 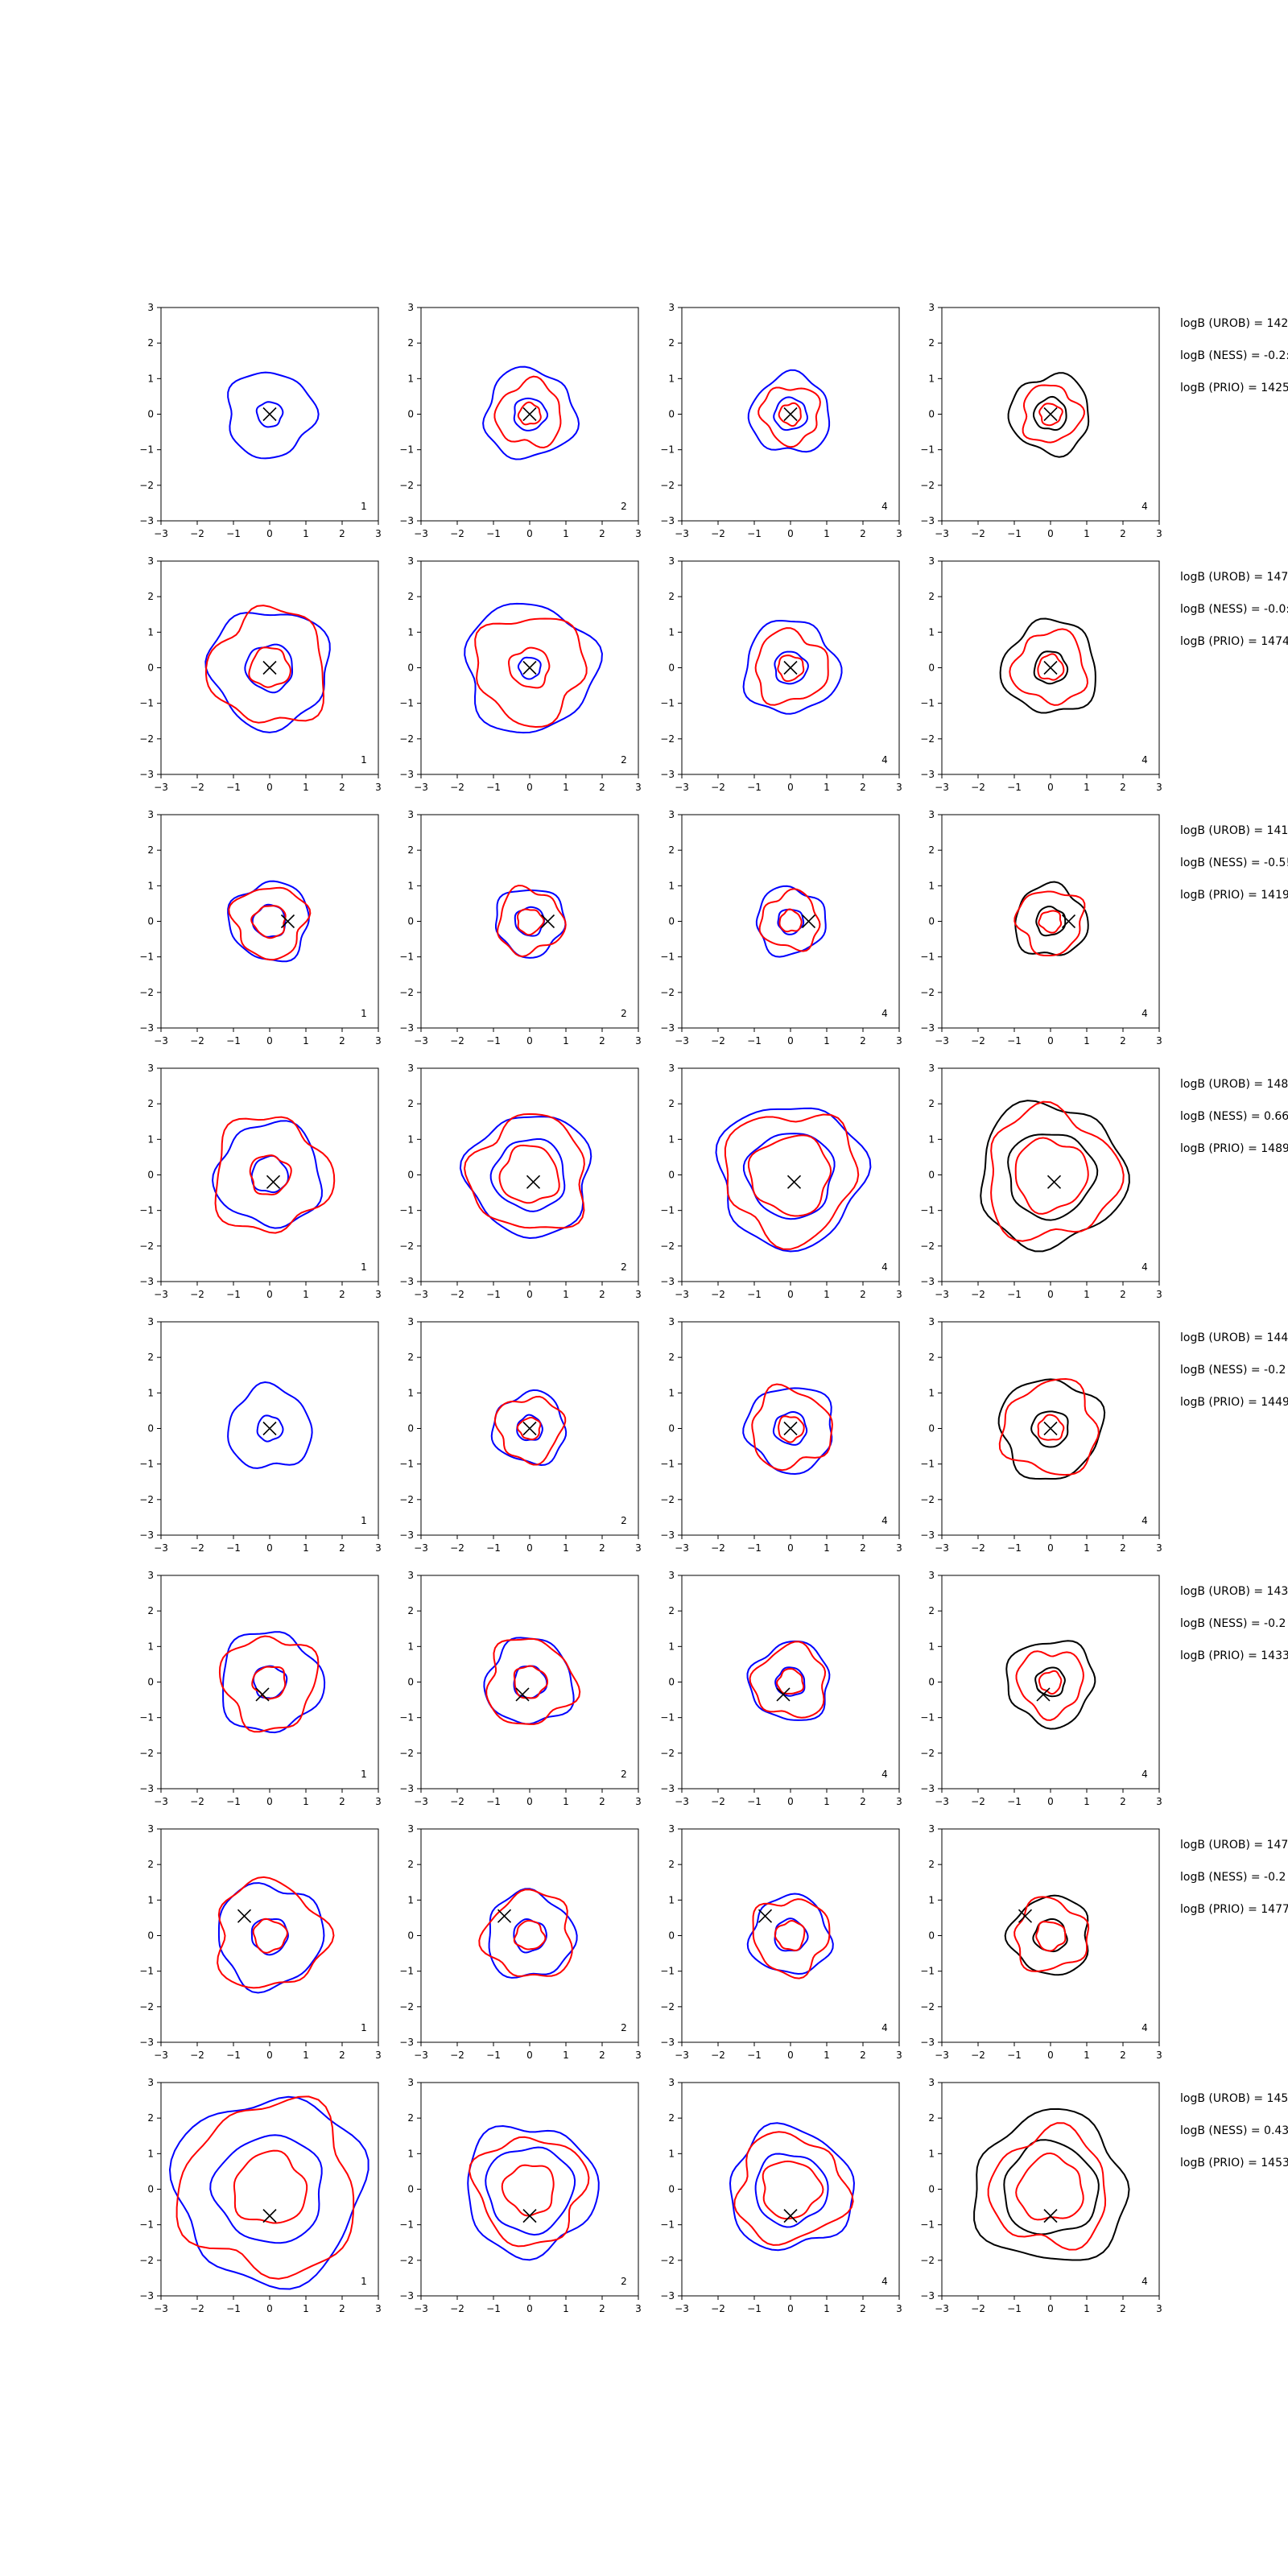 I want to click on panel-r4-c1: −3−3 −2 −2 −1 −1 0 0 1 1 2 2 3 3 1, so click(x=260, y=1181).